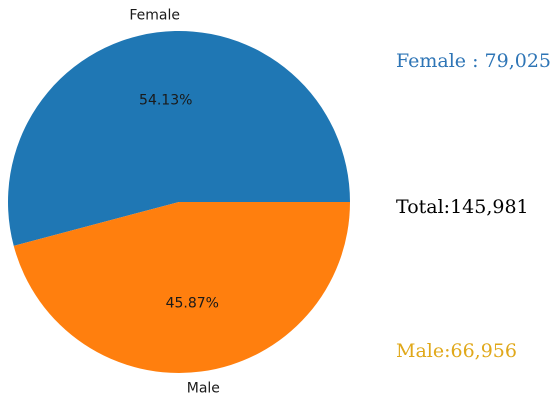  Describe the element at coordinates (203, 389) in the screenshot. I see `slice-label-male: Male` at that location.